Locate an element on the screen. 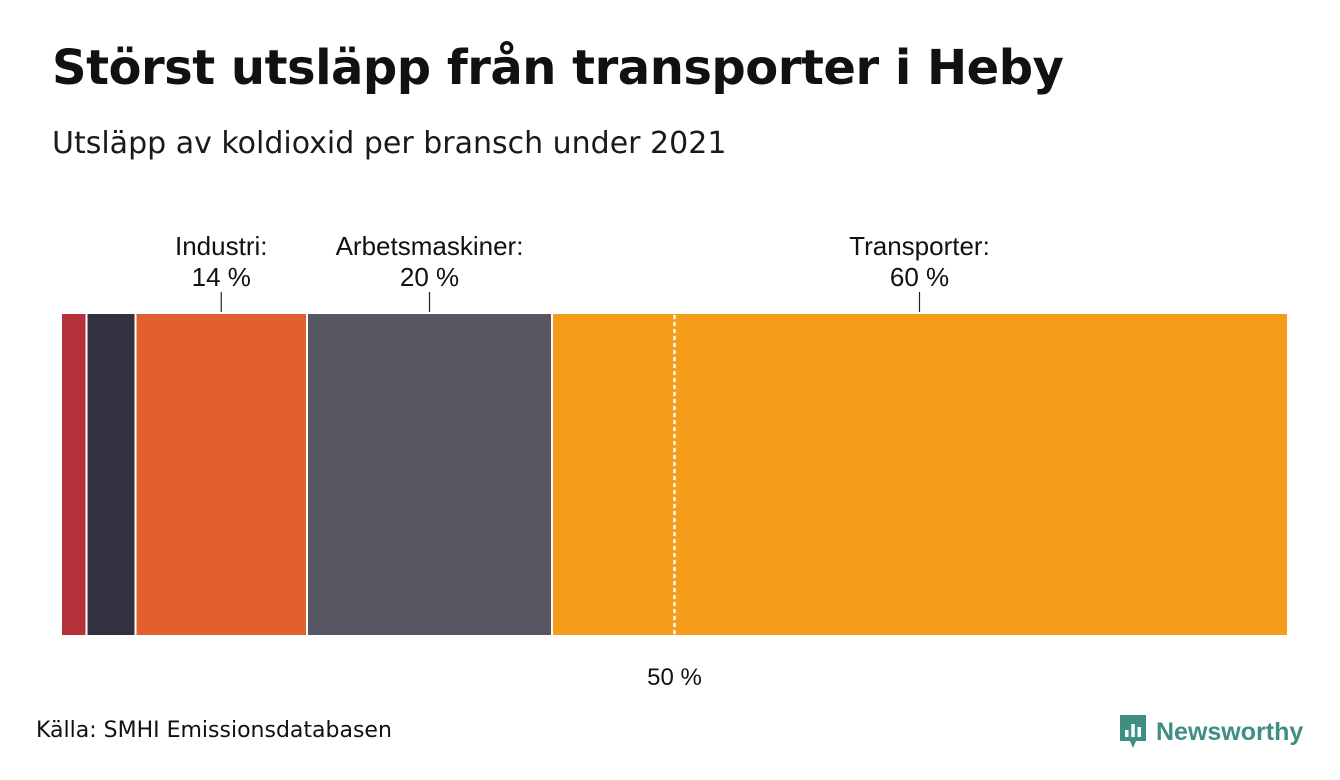  segment-label-3: Arbetsmaskiner: is located at coordinates (430, 246).